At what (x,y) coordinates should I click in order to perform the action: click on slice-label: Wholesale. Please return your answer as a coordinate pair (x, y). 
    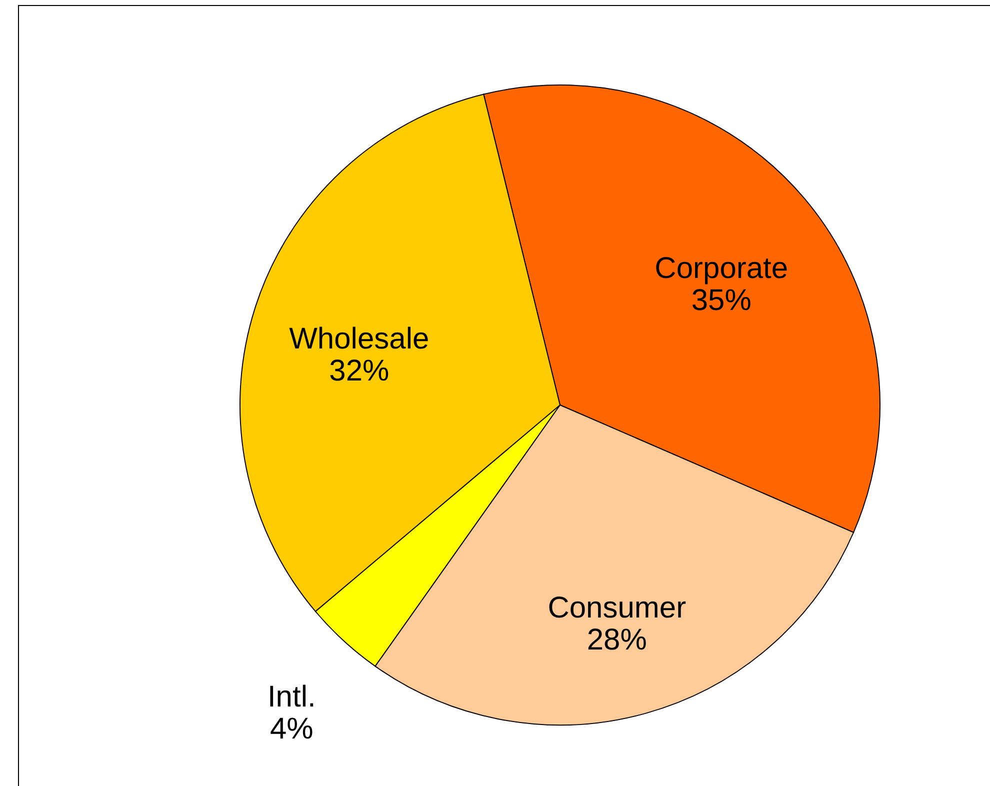
    Looking at the image, I should click on (359, 339).